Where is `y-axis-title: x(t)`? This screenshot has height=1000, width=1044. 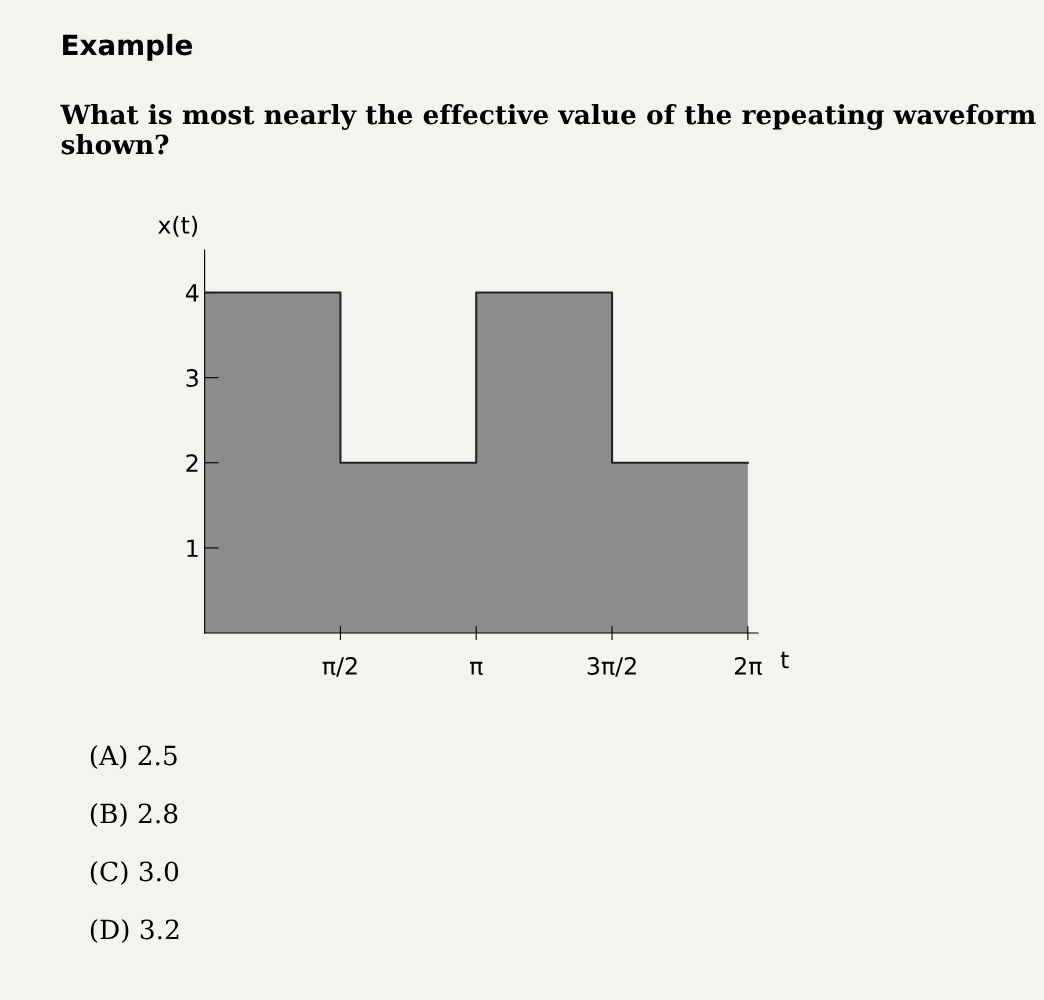
y-axis-title: x(t) is located at coordinates (178, 226).